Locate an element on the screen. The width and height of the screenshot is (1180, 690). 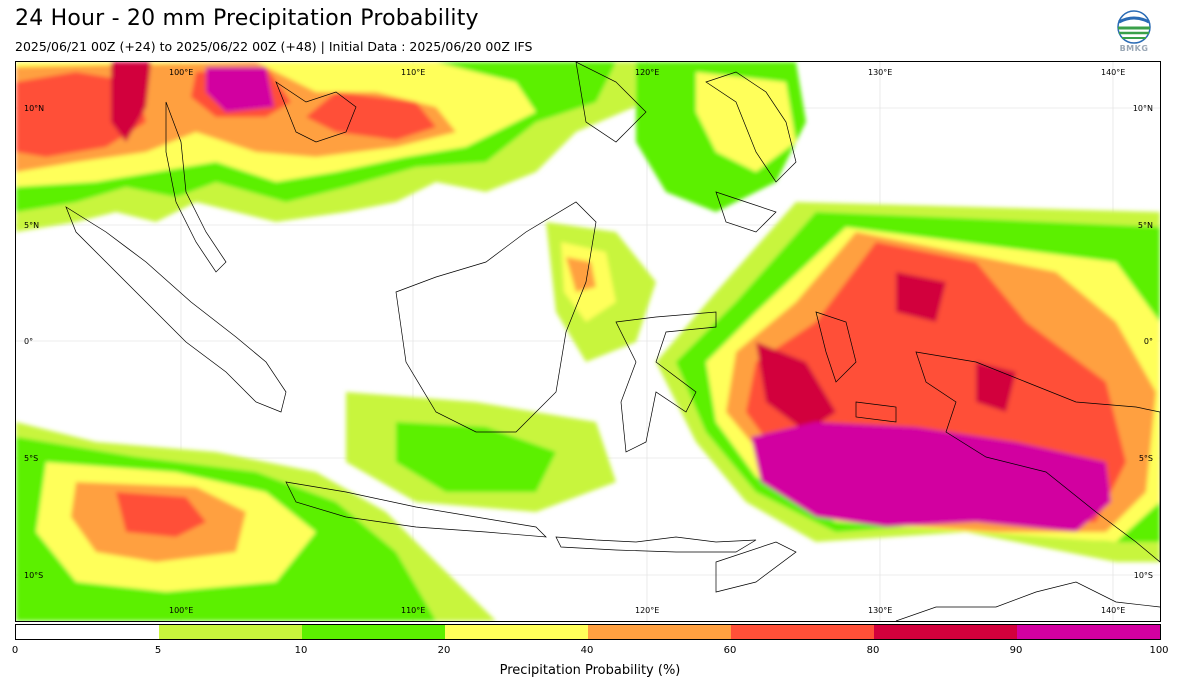
lat-labels-left: 10°N 5°N 0° 5°S 10°S is located at coordinates (34, 342).